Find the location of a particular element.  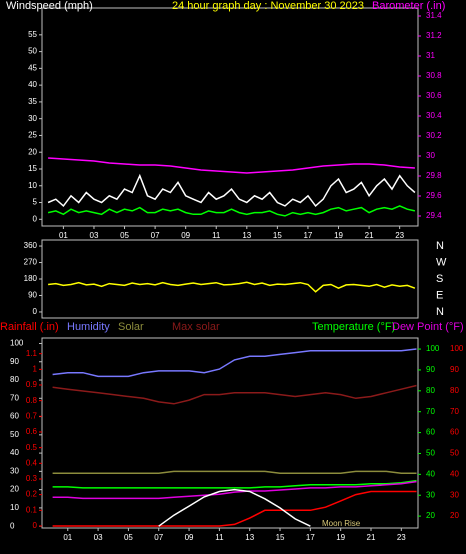

x-tick-label: 01 is located at coordinates (63, 235).